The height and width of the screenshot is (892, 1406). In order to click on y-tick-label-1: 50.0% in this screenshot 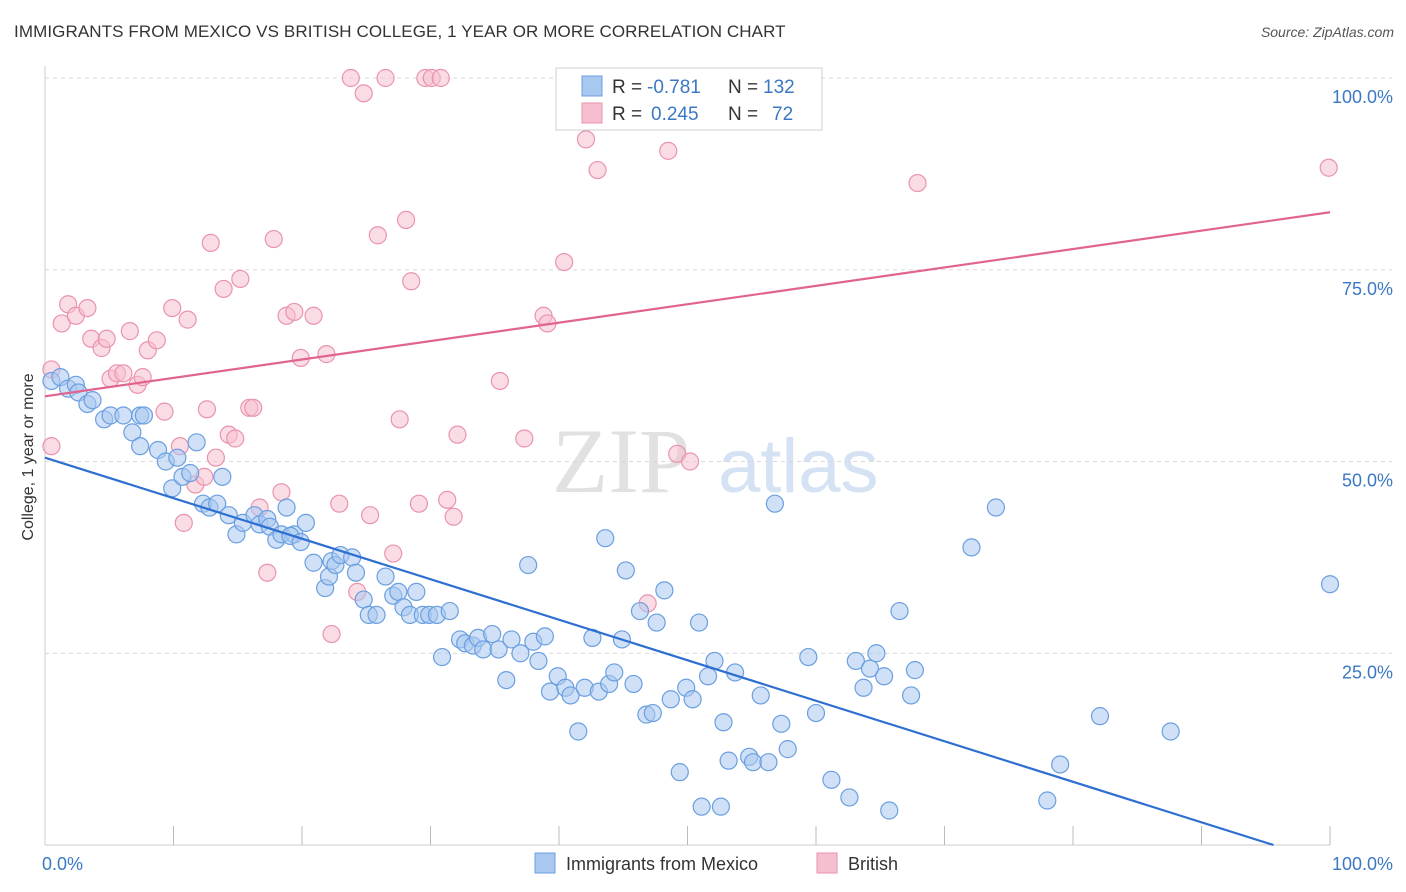, I will do `click(1367, 481)`.